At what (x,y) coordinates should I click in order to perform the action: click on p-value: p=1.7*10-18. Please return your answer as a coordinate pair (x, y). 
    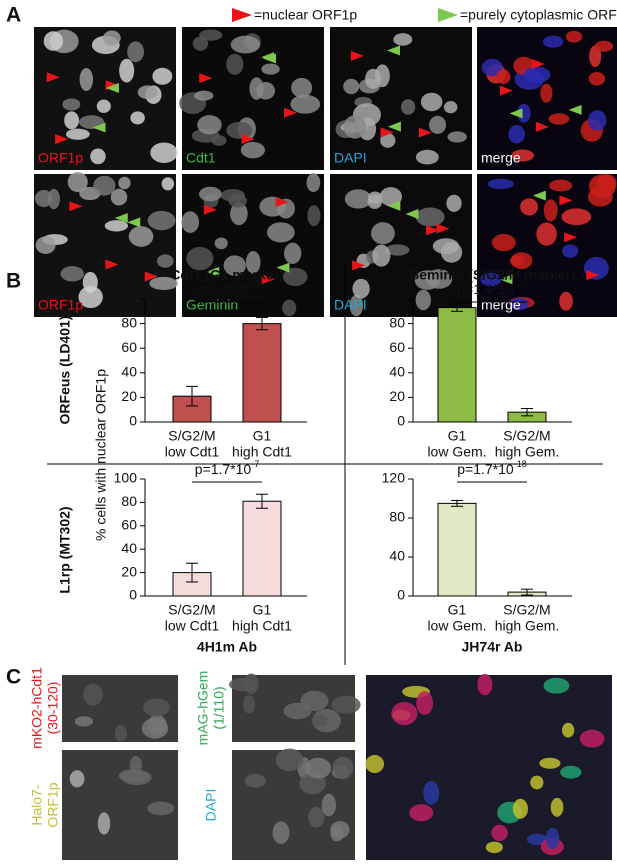
    Looking at the image, I should click on (491, 467).